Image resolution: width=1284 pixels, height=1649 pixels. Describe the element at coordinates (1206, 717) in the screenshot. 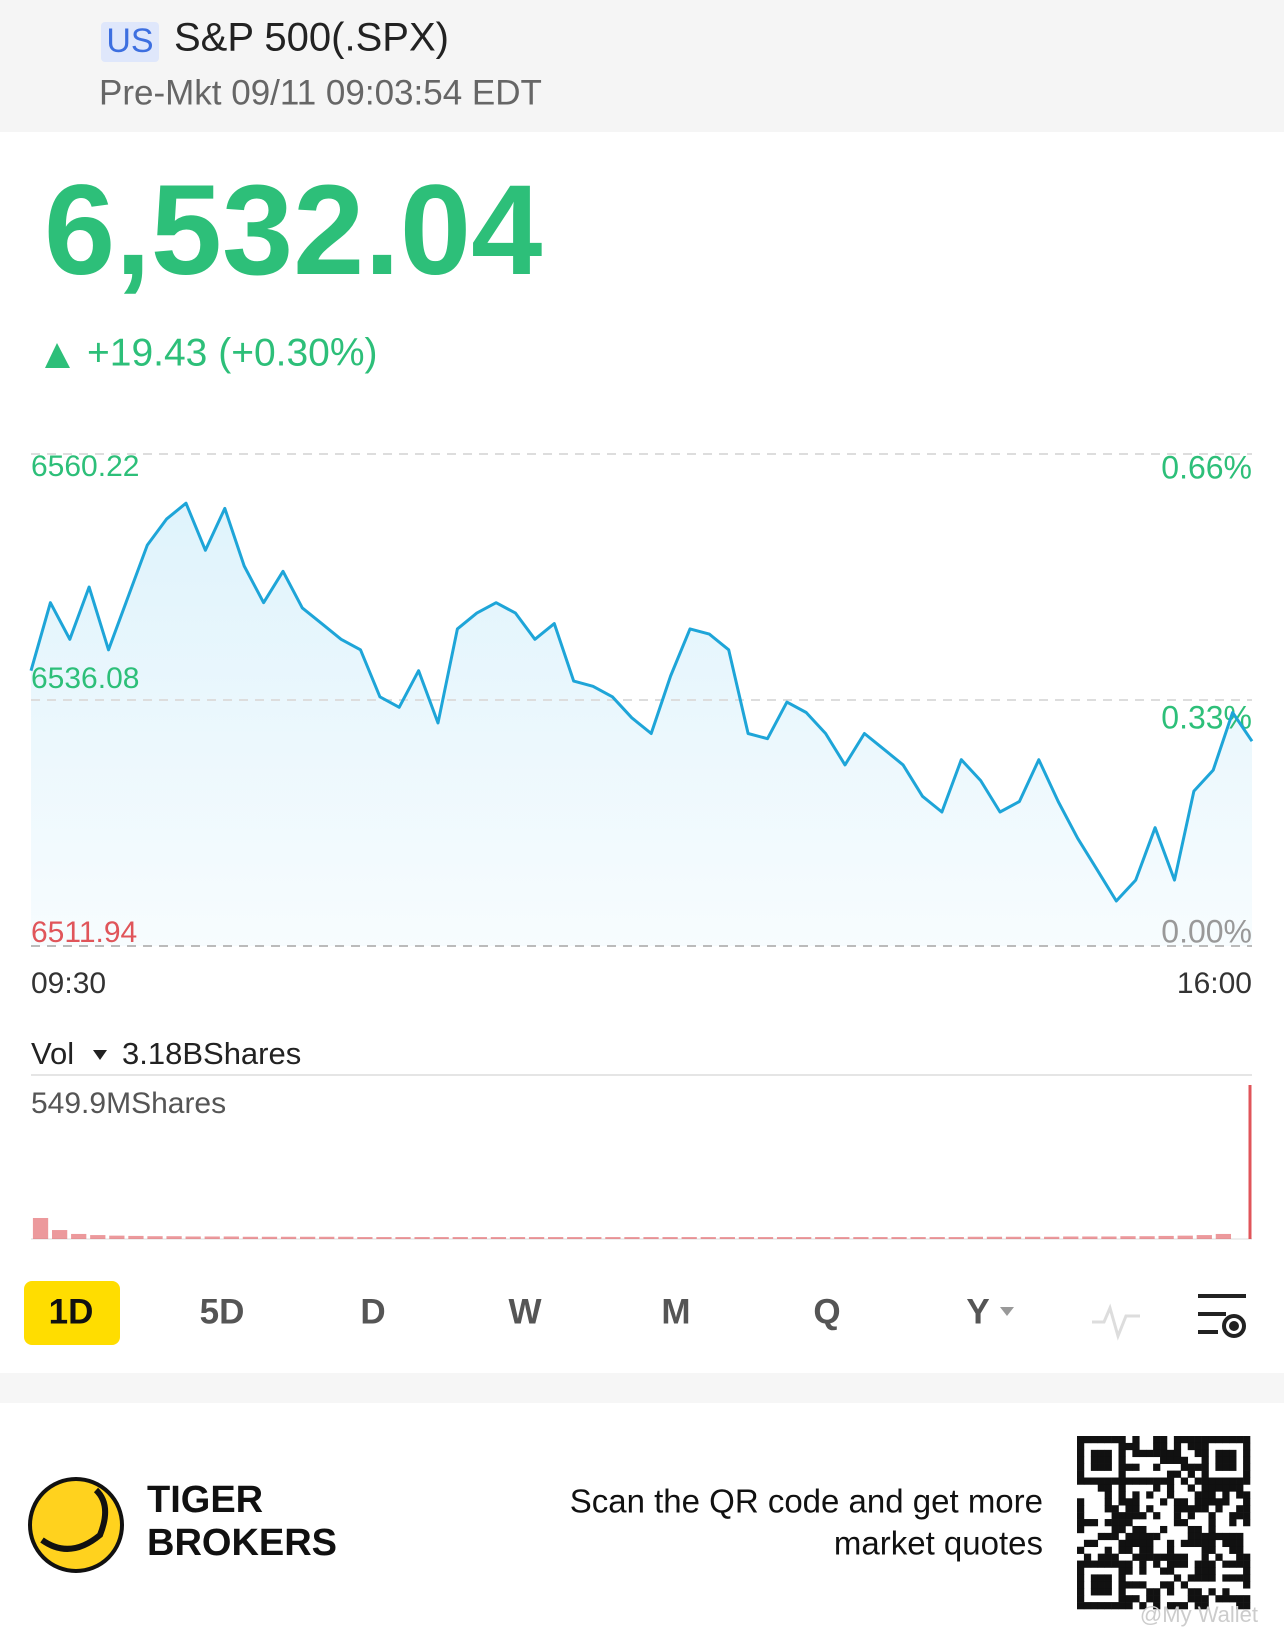

I see `y2-tick-label: 0.33%` at that location.